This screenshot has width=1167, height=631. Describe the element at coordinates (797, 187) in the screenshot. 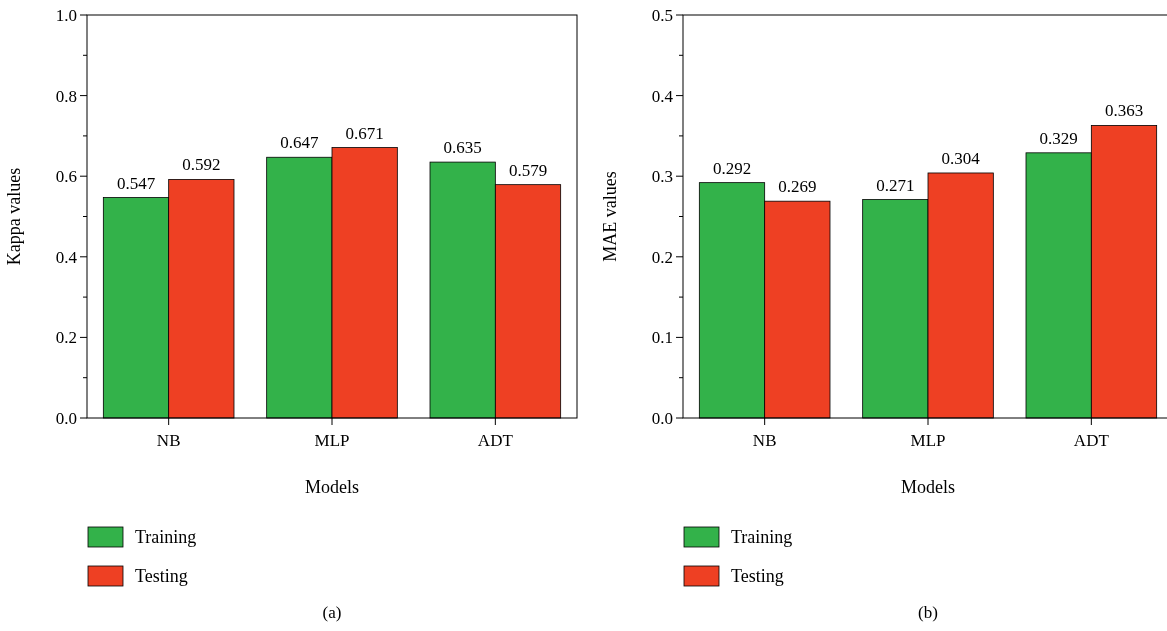

I see `data-label: 0.269` at that location.